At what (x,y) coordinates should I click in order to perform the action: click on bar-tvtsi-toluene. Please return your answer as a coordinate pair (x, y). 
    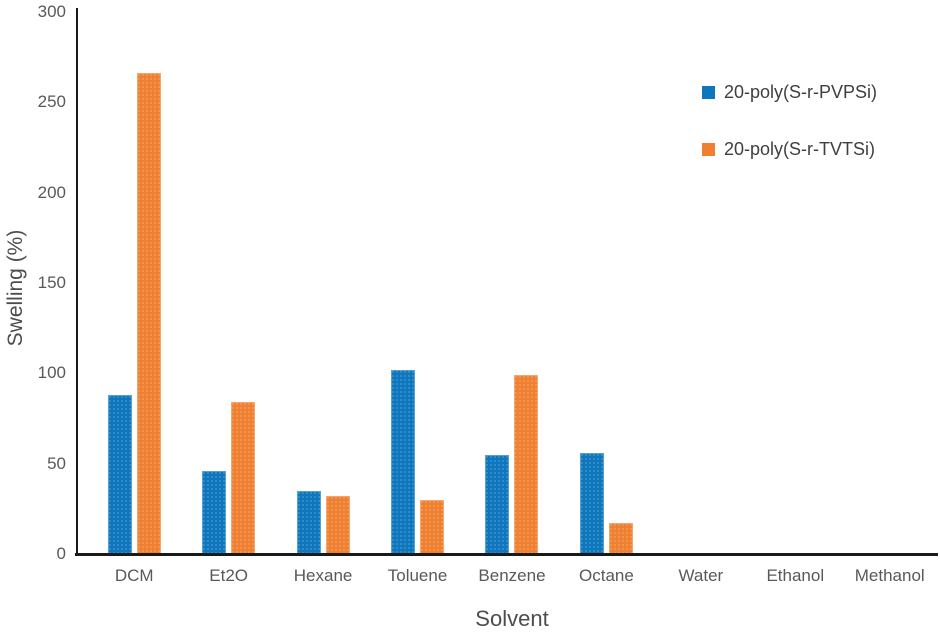
    Looking at the image, I should click on (432, 526).